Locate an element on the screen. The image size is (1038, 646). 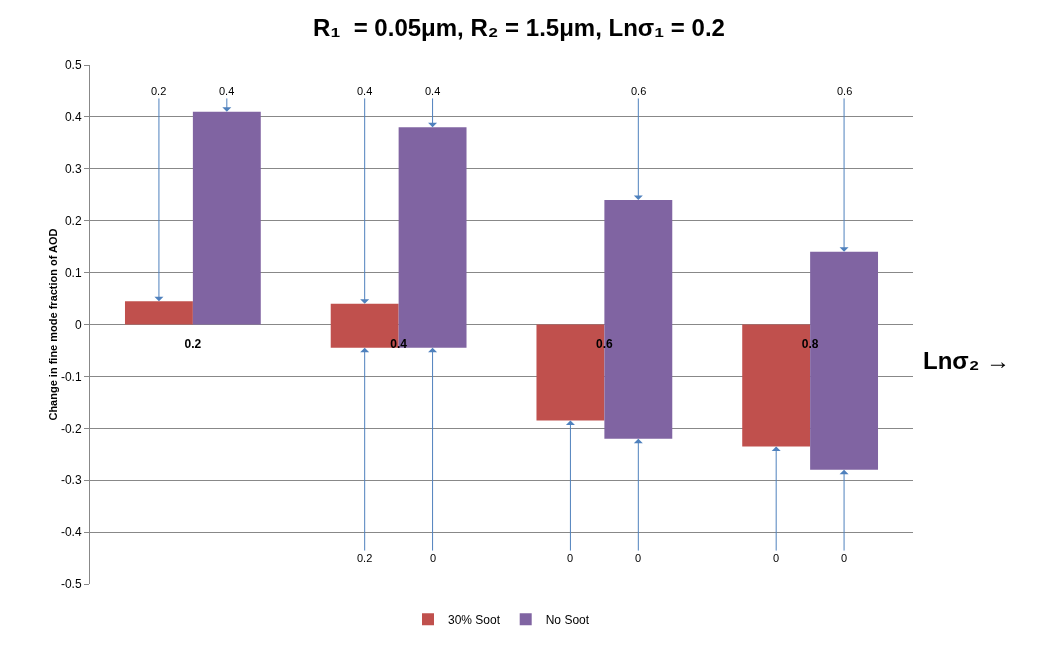
x-tick-label: 0.6 is located at coordinates (605, 343).